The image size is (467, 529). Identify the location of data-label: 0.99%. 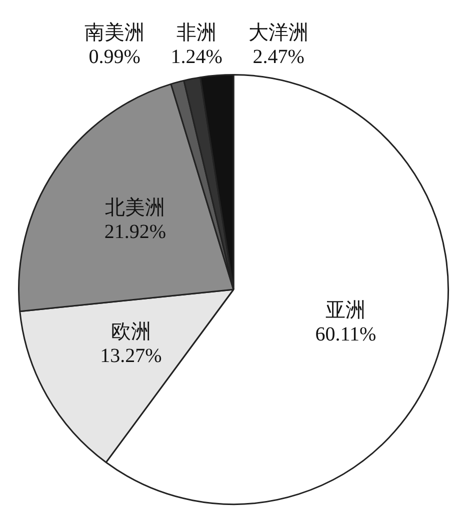
(114, 57).